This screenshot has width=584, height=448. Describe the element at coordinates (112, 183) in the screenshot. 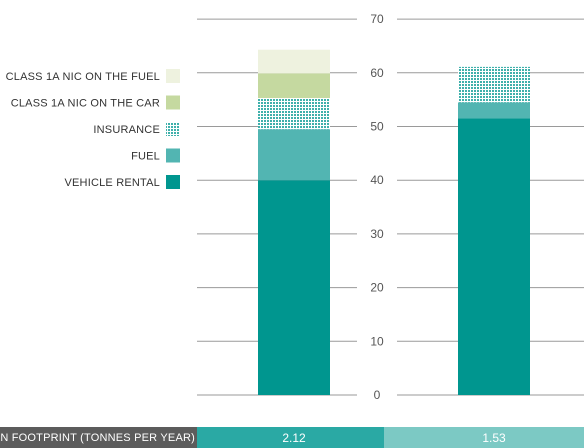

I see `legend-label: VEHICLE RENTAL` at that location.